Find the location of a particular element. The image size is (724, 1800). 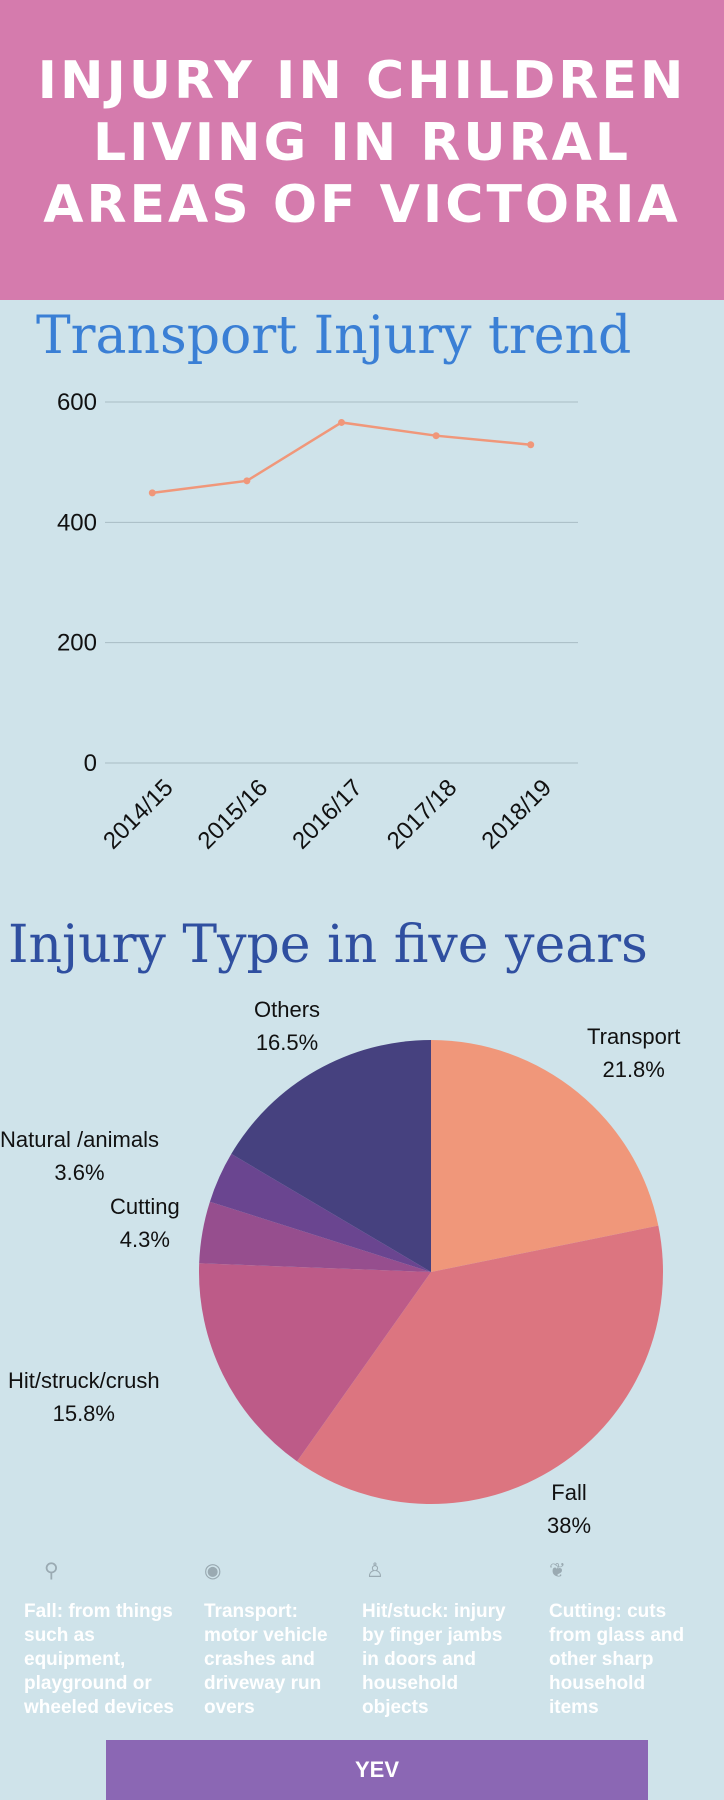

pie-label-transport: Transport 21.8% is located at coordinates (634, 1053).